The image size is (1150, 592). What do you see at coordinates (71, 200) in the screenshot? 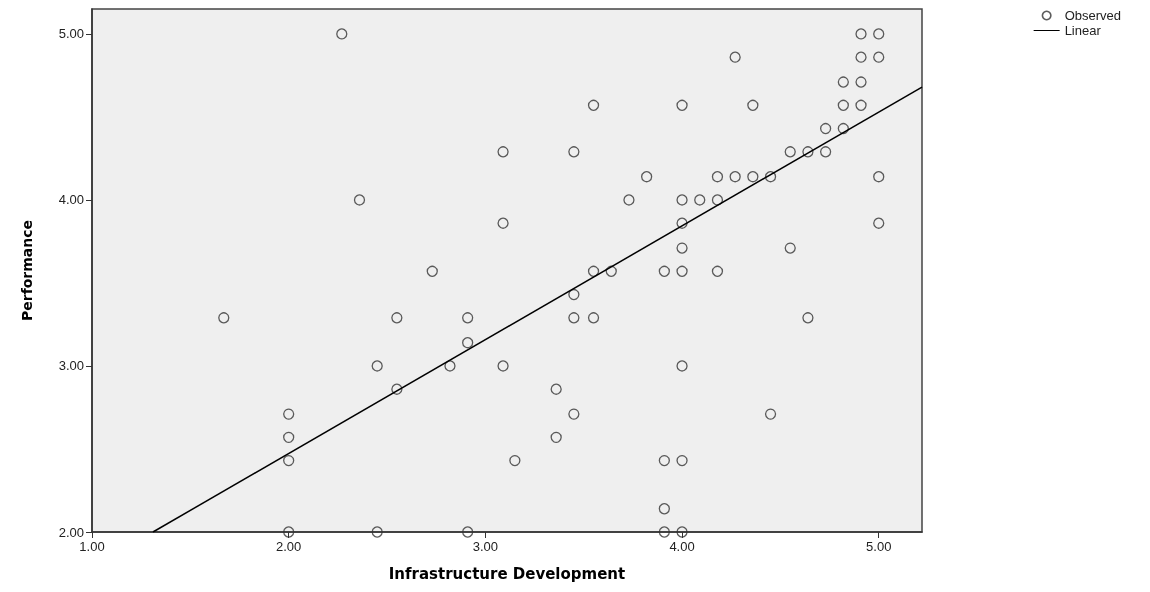
I see `y-tick-label: 4.00` at bounding box center [71, 200].